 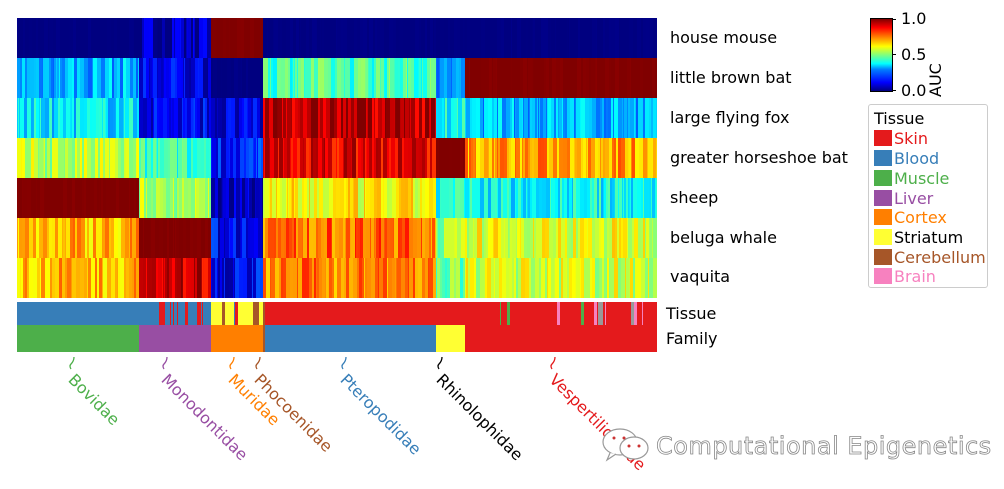 I want to click on legend-label-skin: Skin, so click(x=911, y=138).